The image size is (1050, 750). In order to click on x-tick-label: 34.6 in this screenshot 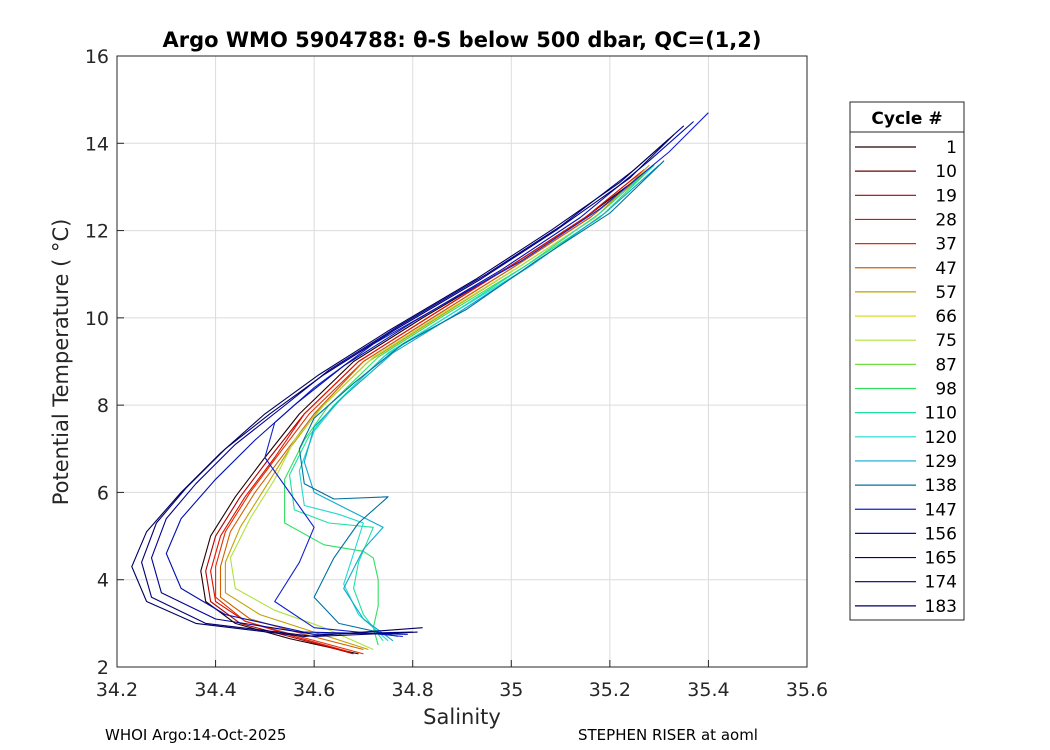, I will do `click(314, 690)`.